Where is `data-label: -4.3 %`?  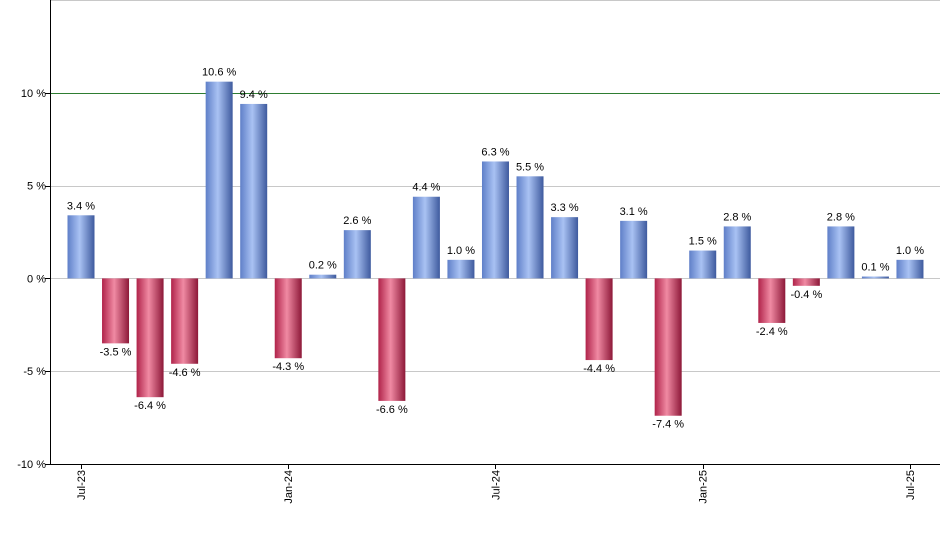 data-label: -4.3 % is located at coordinates (288, 367).